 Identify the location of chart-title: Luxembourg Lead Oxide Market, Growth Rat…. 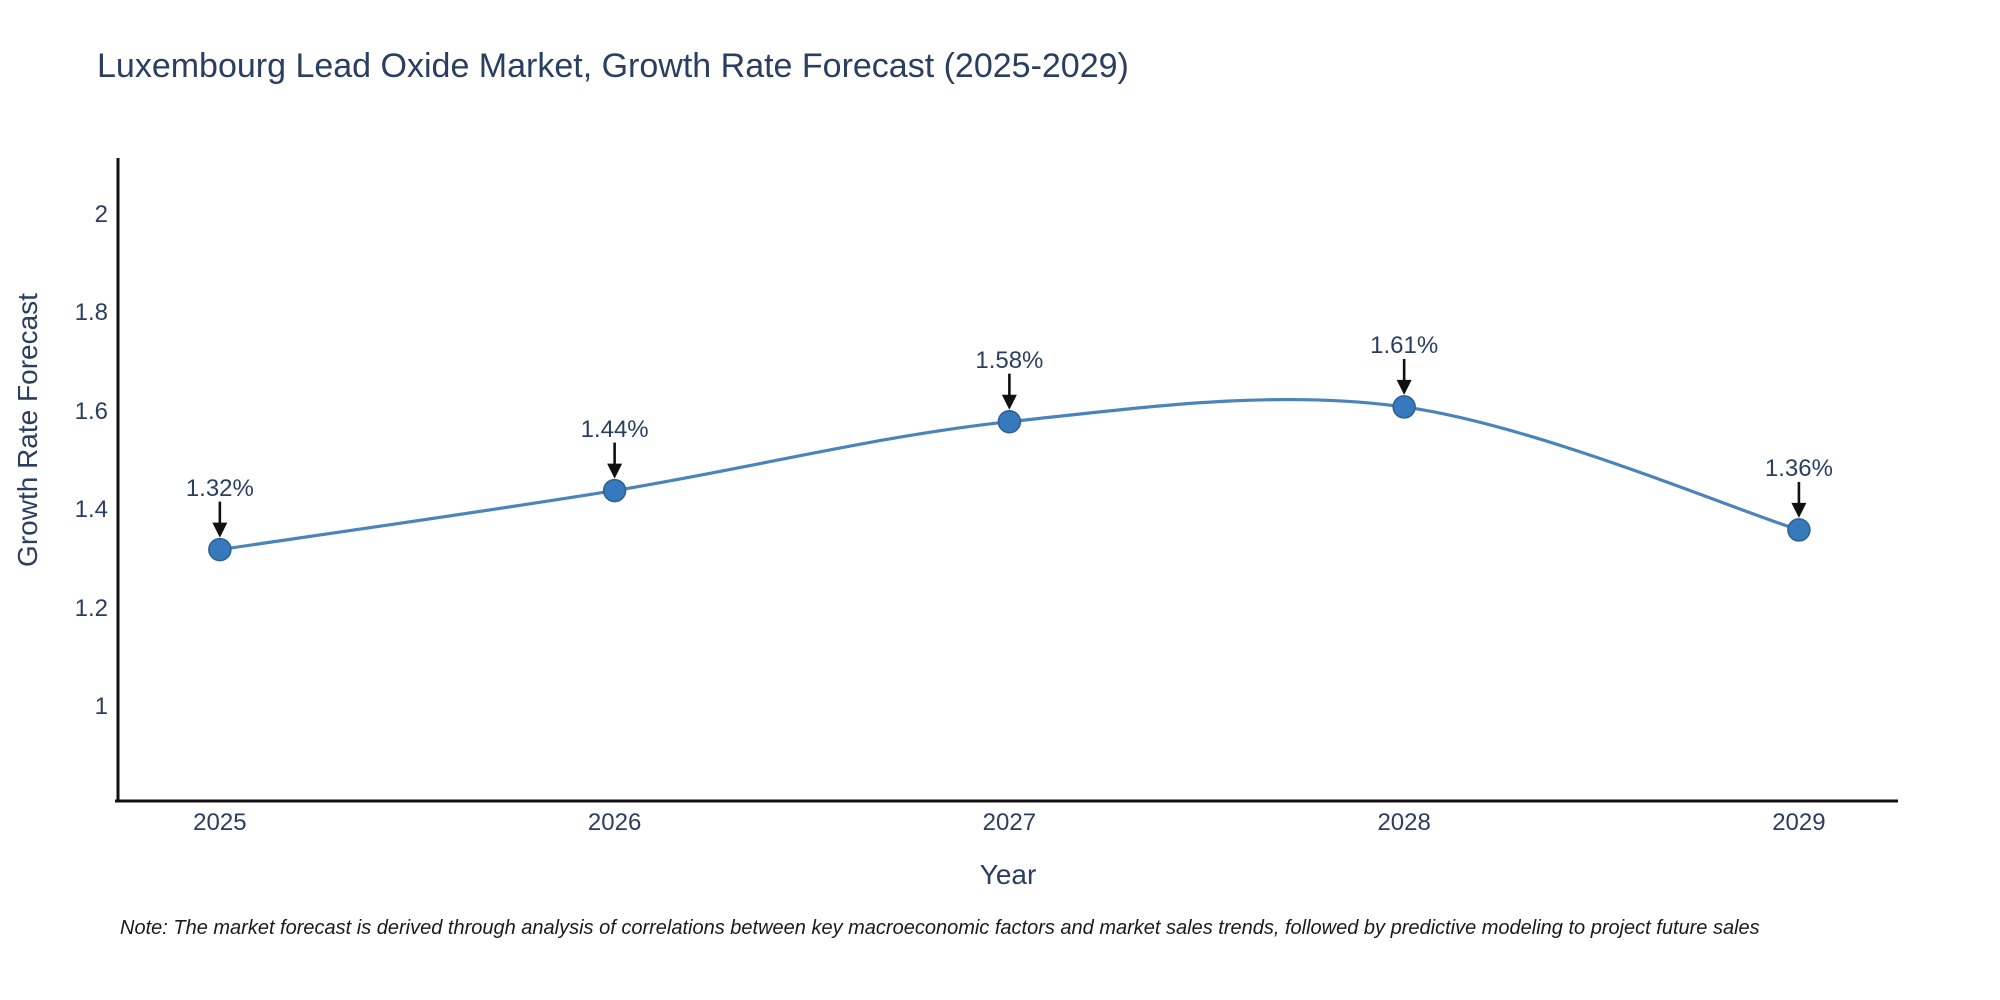
(613, 66).